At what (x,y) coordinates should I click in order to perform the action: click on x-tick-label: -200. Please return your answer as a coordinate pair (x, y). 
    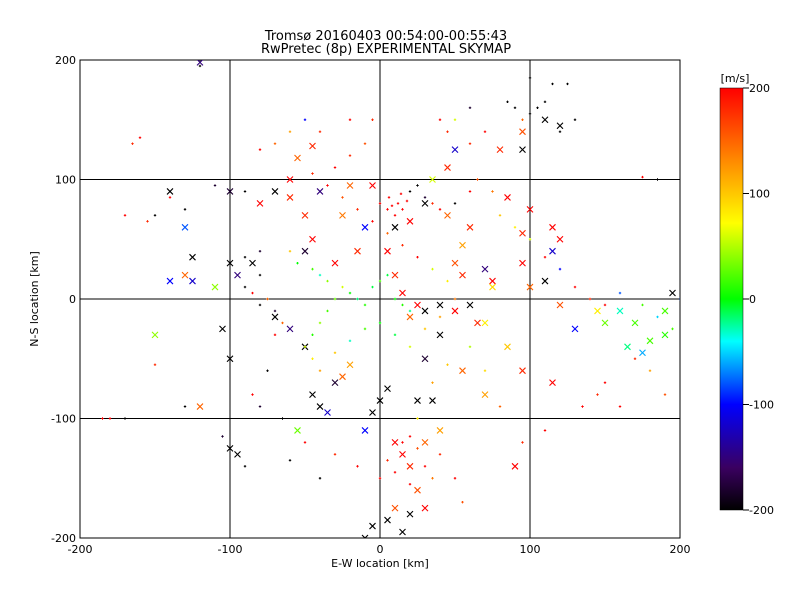
    Looking at the image, I should click on (80, 549).